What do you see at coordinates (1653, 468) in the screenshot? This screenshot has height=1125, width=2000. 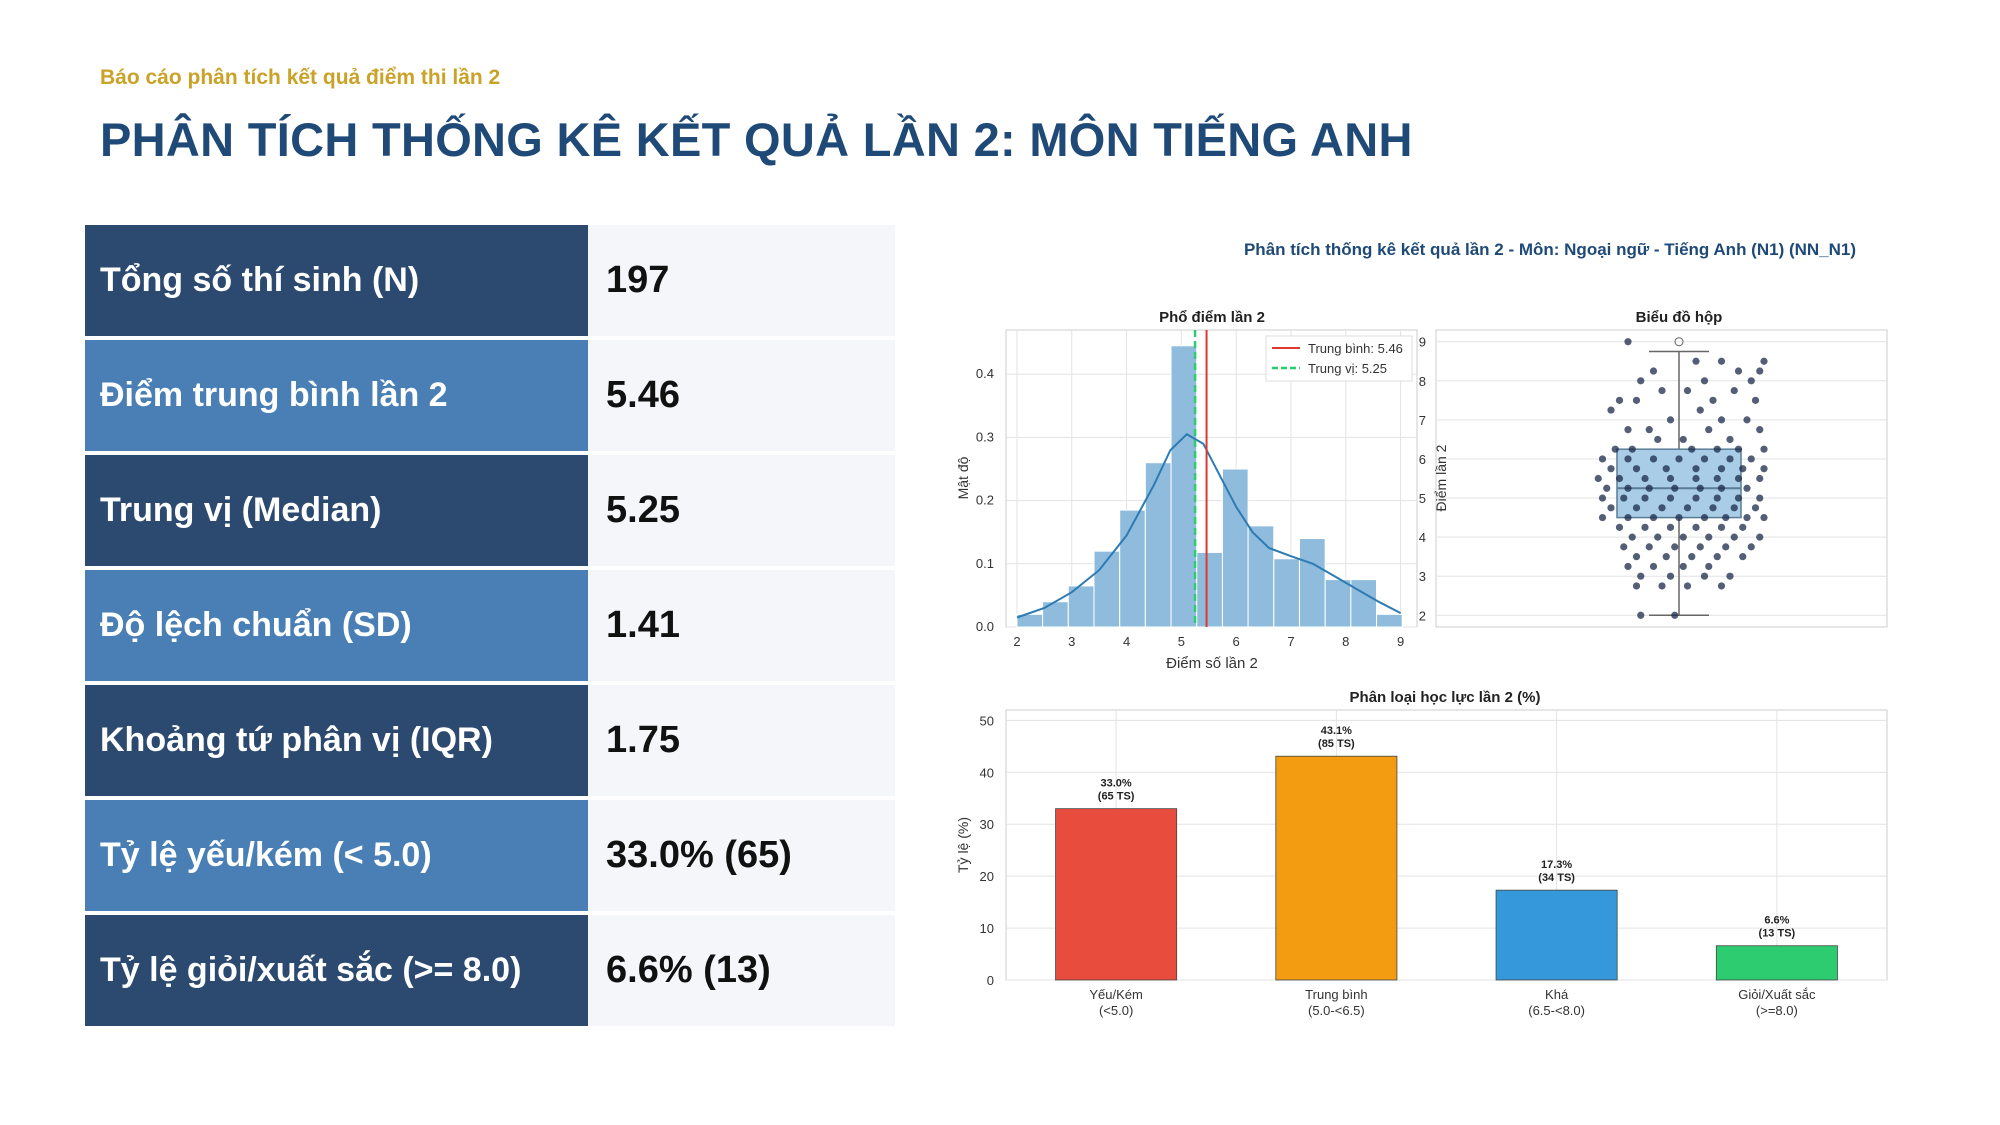 I see `boxplot-chart: Biểu đồ hộp 2 3 4 5 6 7 8 9 Điểm lần 2` at bounding box center [1653, 468].